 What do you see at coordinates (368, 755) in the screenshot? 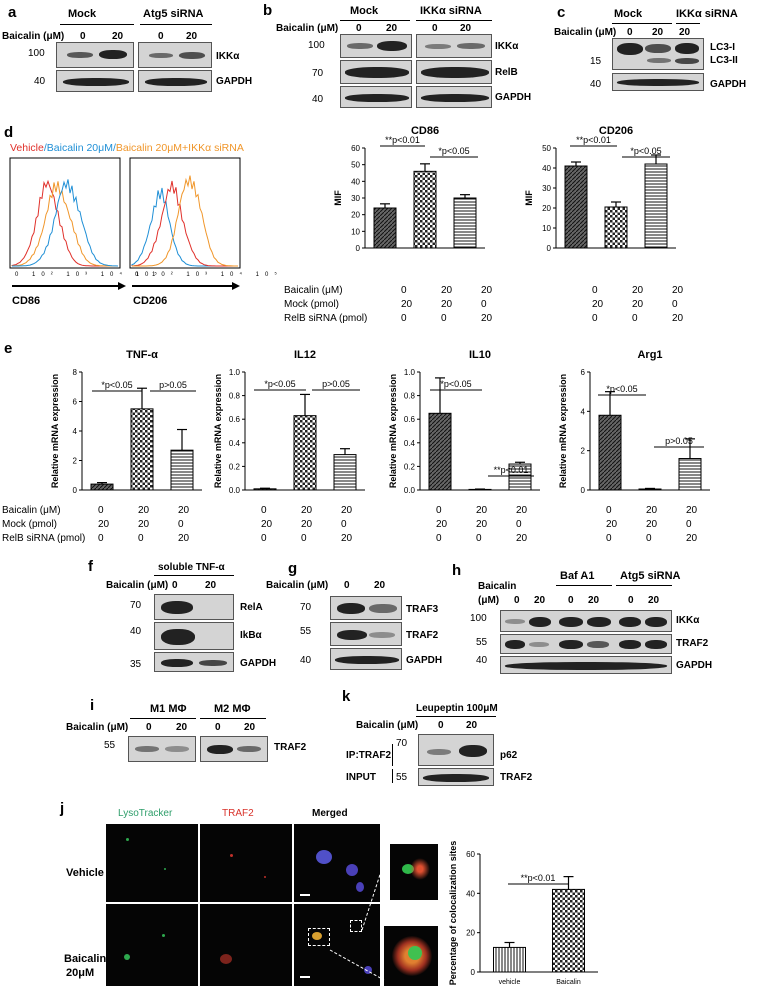
I see `row-label: IP:TRAF2` at bounding box center [368, 755].